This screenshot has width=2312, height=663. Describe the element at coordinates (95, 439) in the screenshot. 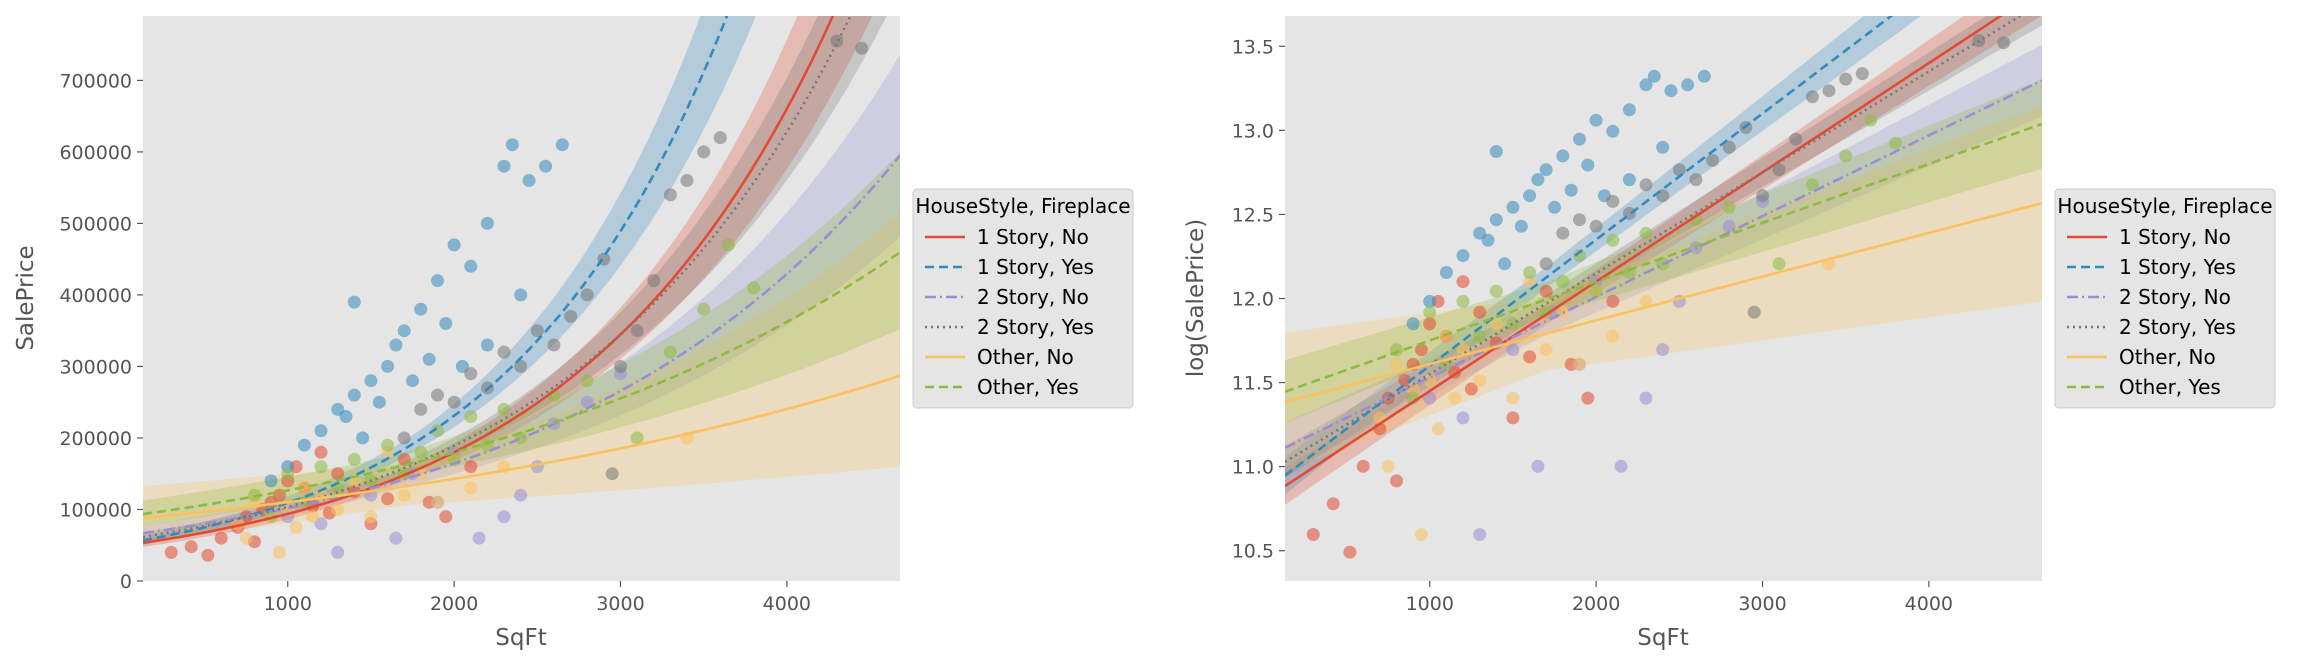

I see `y-tick-label: 200000` at that location.